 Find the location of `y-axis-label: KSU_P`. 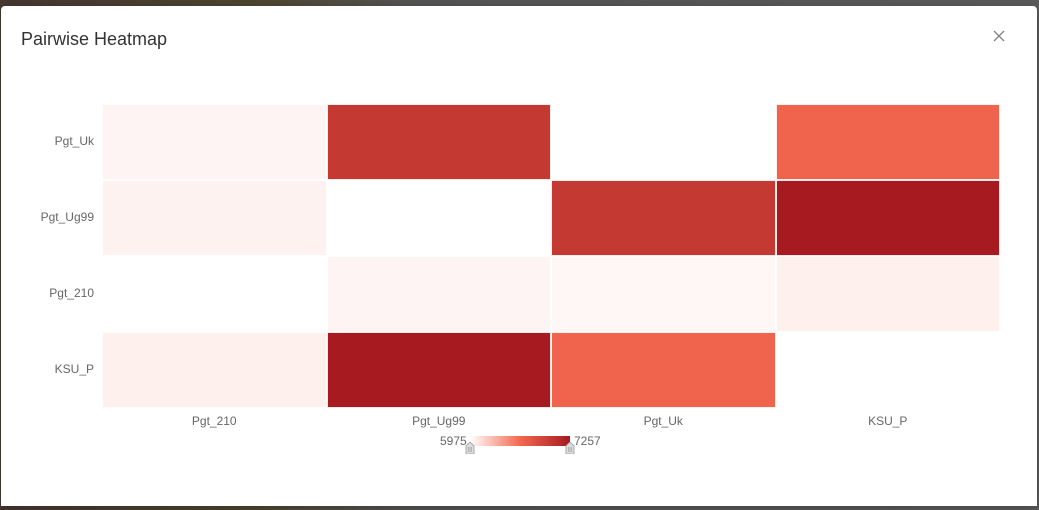

y-axis-label: KSU_P is located at coordinates (74, 369).